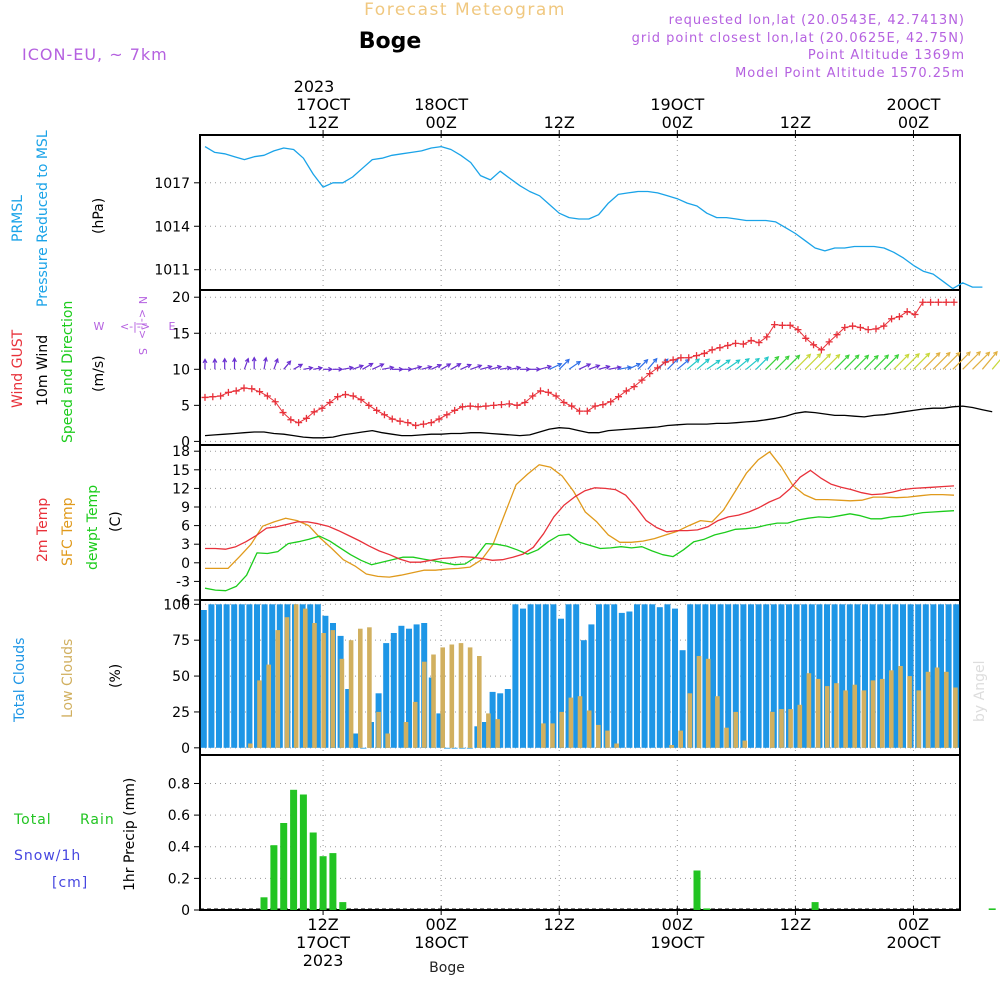  Describe the element at coordinates (185, 406) in the screenshot. I see `y-tick-label: 5` at that location.